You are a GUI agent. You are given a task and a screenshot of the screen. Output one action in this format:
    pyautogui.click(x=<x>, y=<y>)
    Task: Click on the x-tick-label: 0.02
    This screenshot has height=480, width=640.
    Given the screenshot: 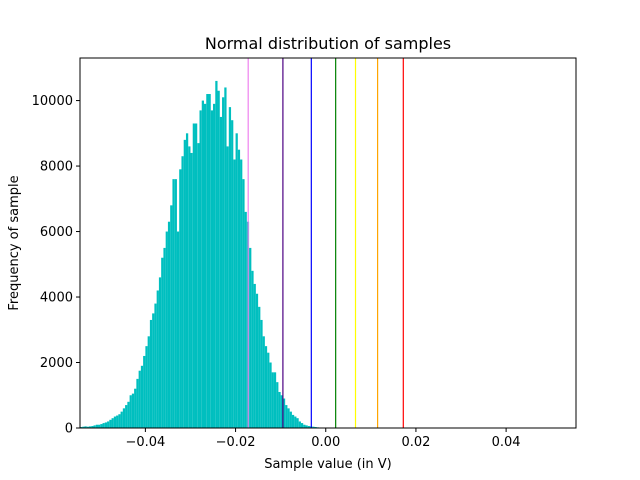 What is the action you would take?
    pyautogui.click(x=415, y=442)
    